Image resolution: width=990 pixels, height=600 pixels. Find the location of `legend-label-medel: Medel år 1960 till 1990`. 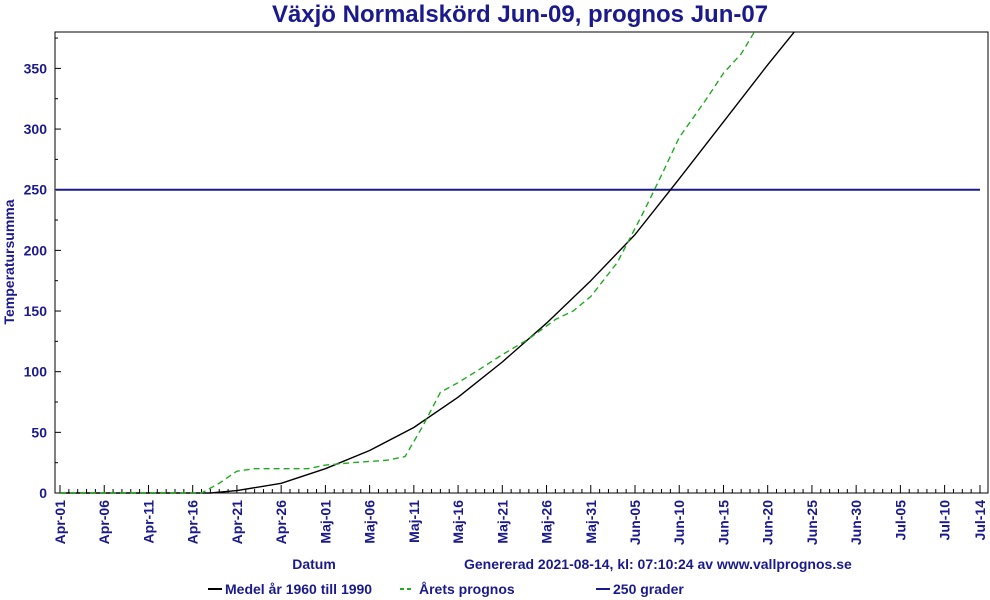

legend-label-medel: Medel år 1960 till 1990 is located at coordinates (298, 589).